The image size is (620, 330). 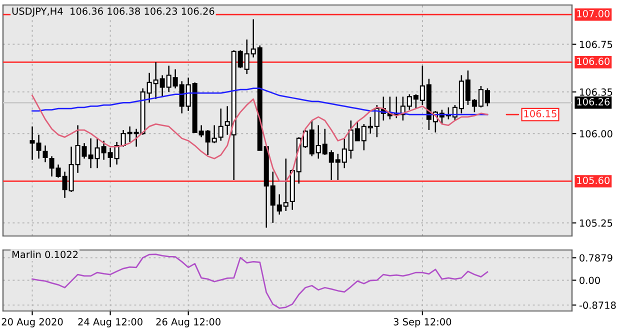 What do you see at coordinates (596, 258) in the screenshot?
I see `y-tick-label: 0.7879` at bounding box center [596, 258].